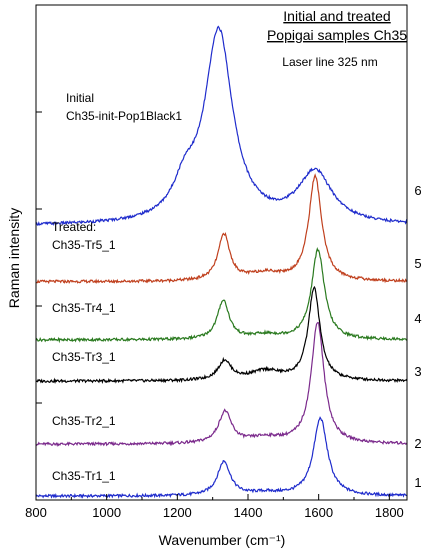 The image size is (433, 555). What do you see at coordinates (337, 35) in the screenshot?
I see `chart-title-line-2: Popigai samples Ch35` at bounding box center [337, 35].